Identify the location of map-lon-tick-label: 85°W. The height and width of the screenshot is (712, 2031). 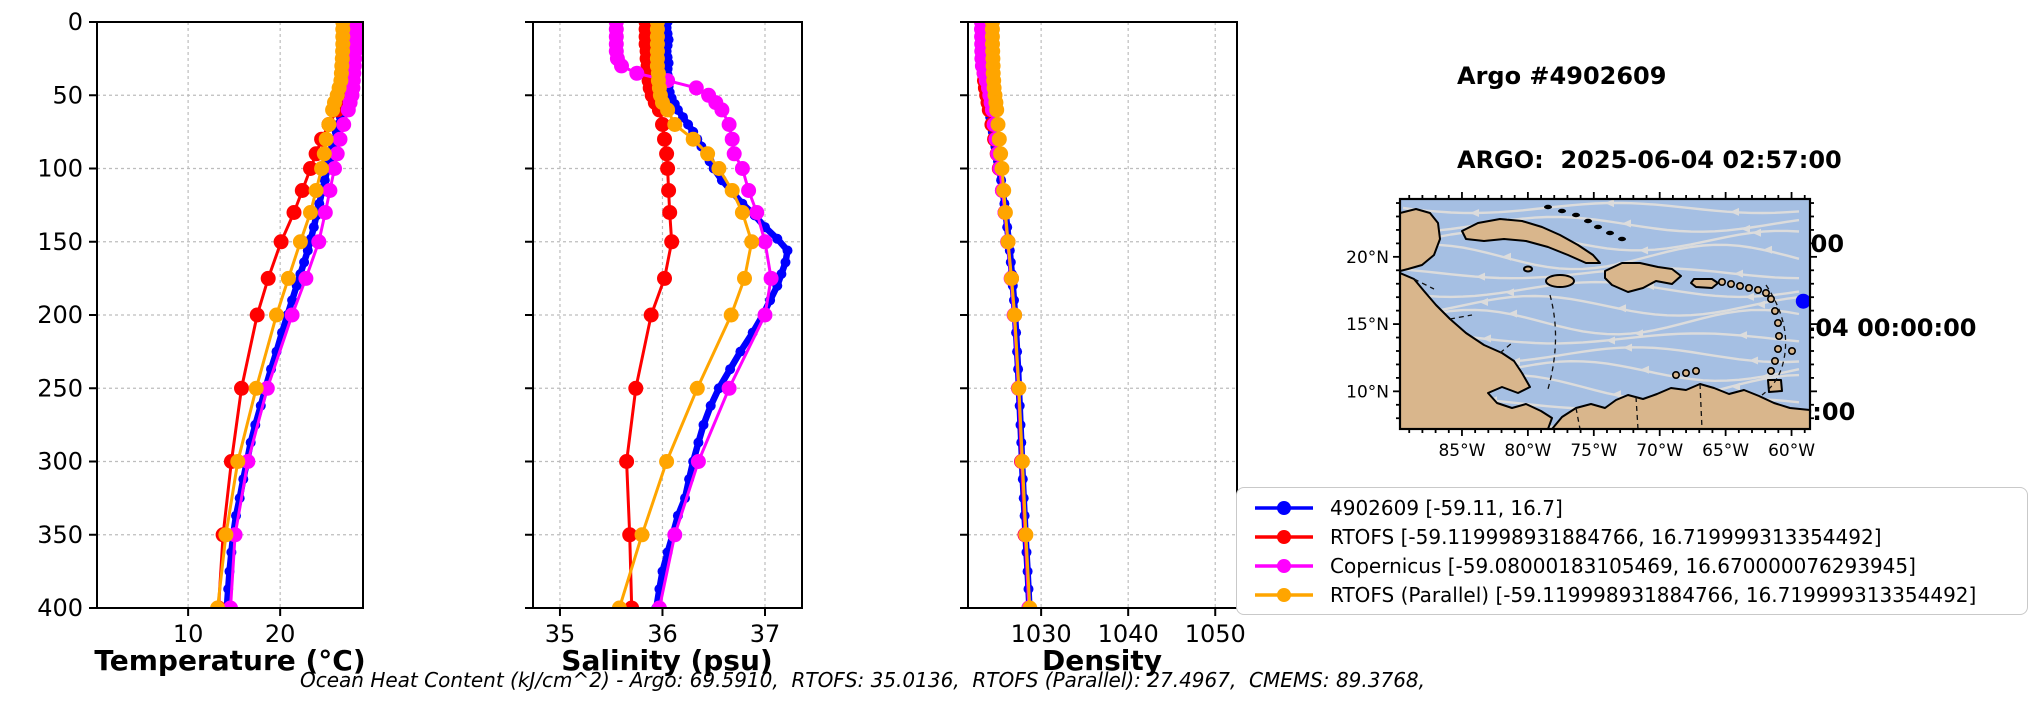
(1461, 451).